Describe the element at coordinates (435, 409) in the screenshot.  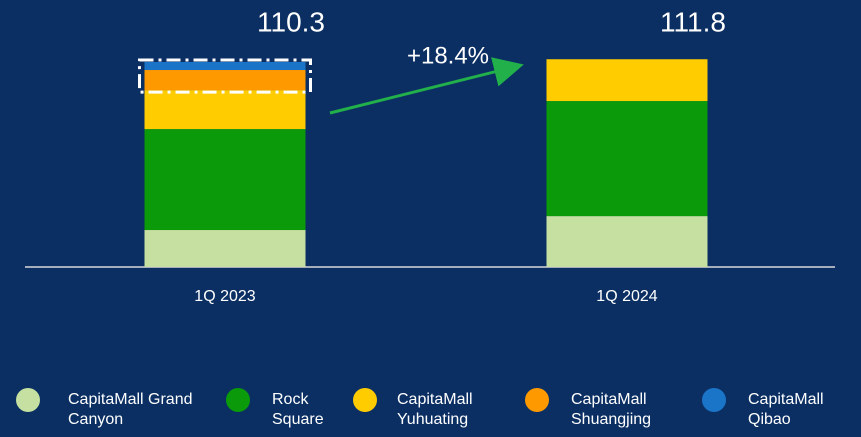
I see `legend-label: CapitaMall Yuhuating` at that location.